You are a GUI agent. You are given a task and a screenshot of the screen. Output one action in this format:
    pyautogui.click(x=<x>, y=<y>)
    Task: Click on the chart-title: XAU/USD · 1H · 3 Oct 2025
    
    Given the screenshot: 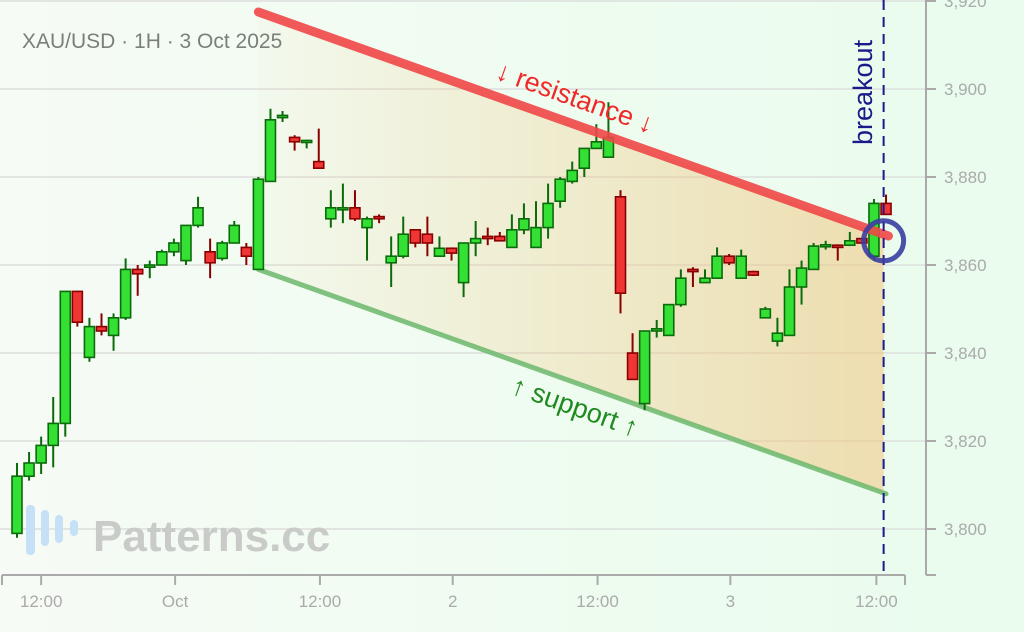 What is the action you would take?
    pyautogui.click(x=152, y=41)
    